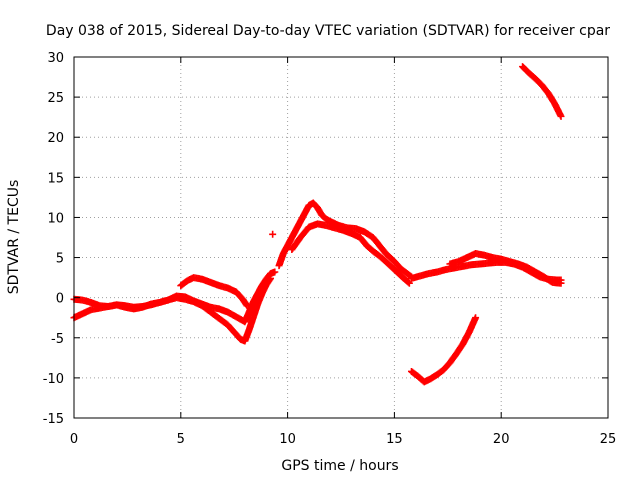 The image size is (640, 480). Describe the element at coordinates (55, 138) in the screenshot. I see `y-tick-label: 20` at that location.